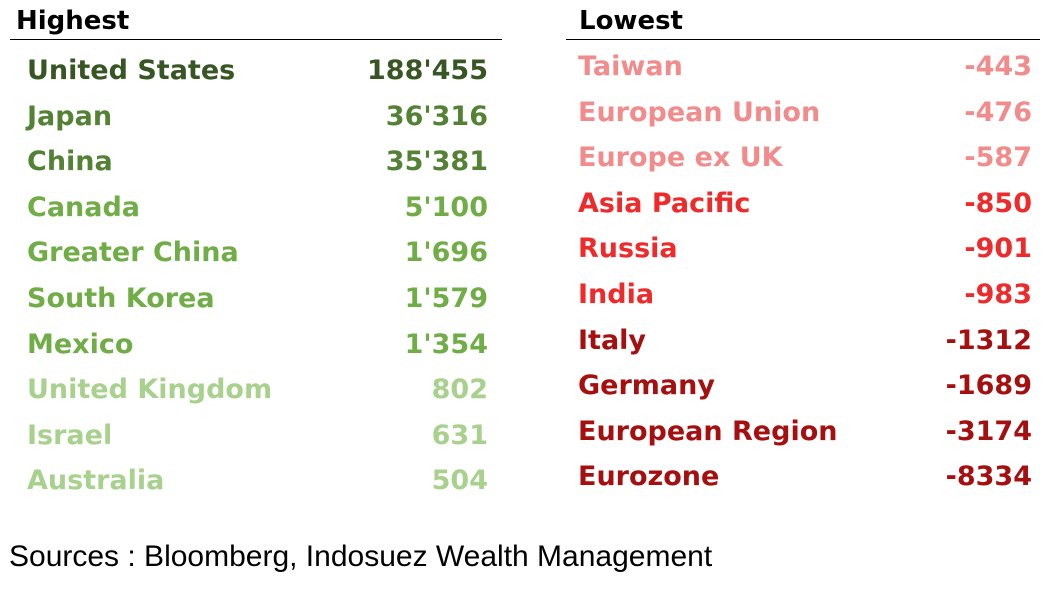 The image size is (1057, 594). Describe the element at coordinates (84, 207) in the screenshot. I see `highest-country-name: Canada` at that location.